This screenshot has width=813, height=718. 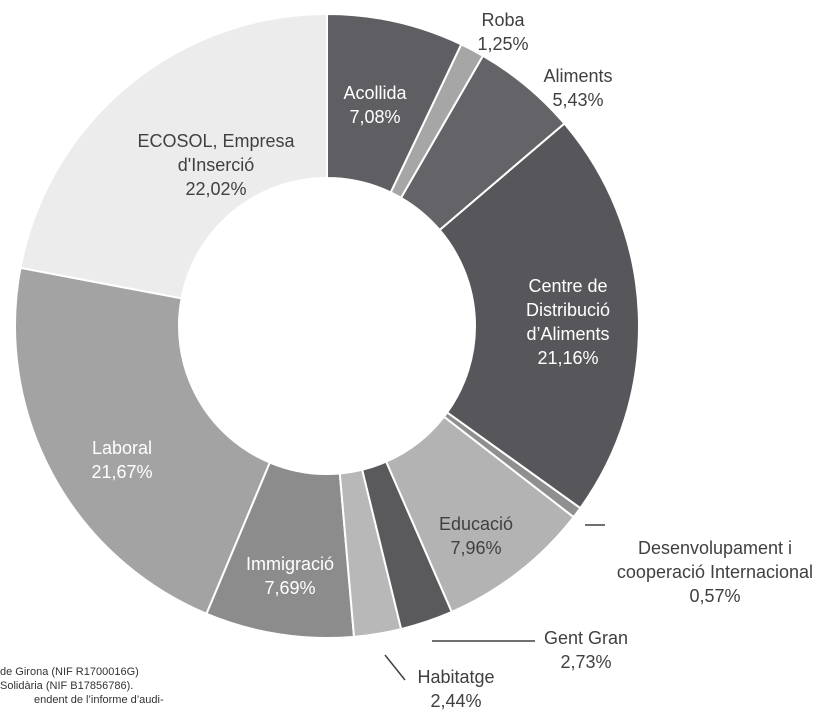 What do you see at coordinates (375, 93) in the screenshot?
I see `category-label: Acollida` at bounding box center [375, 93].